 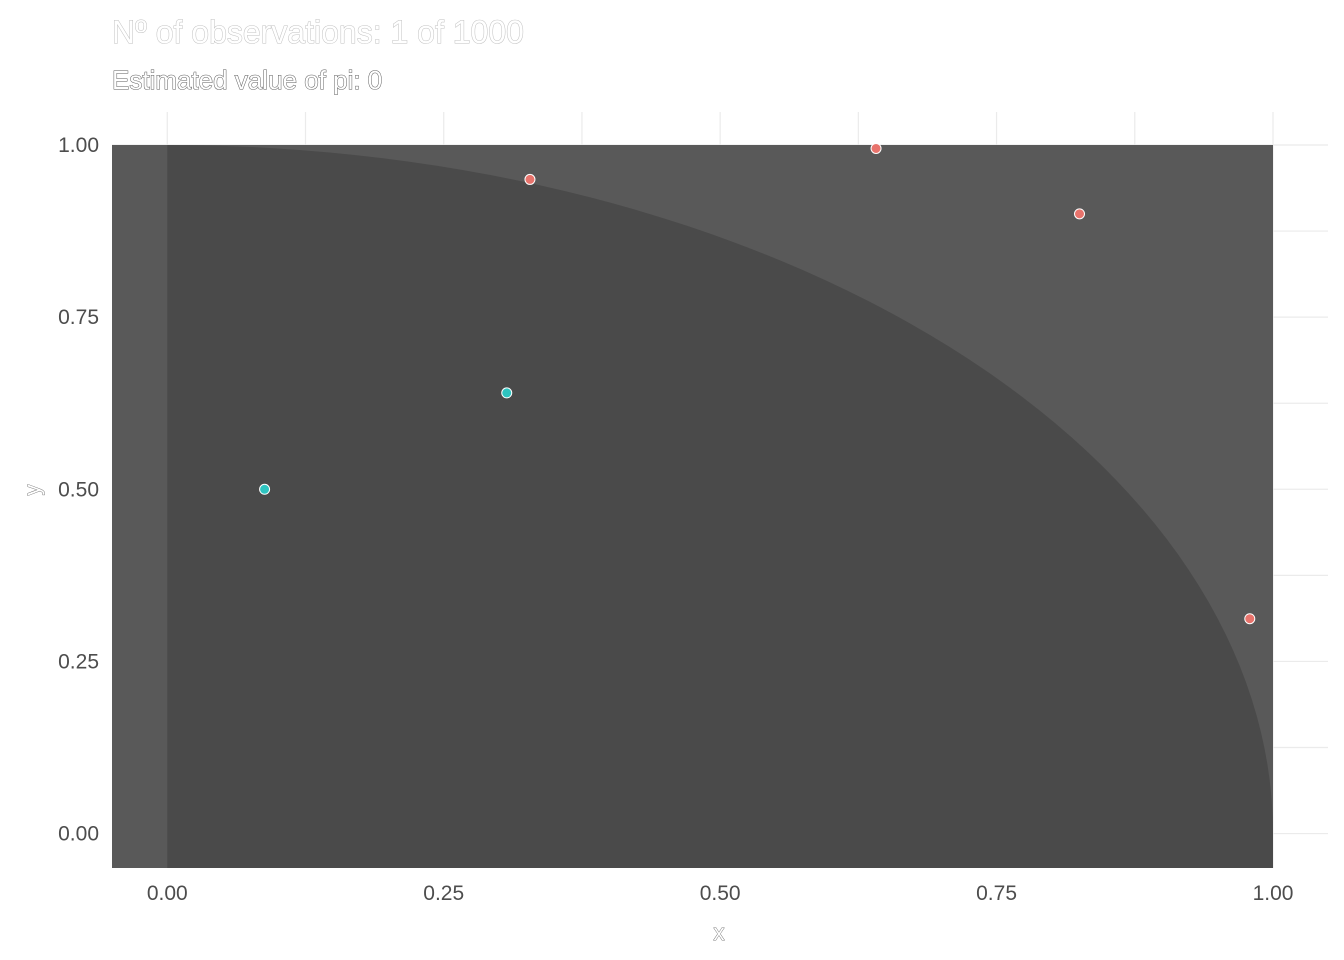 I want to click on x-tick-label: 1.00, so click(x=1273, y=893).